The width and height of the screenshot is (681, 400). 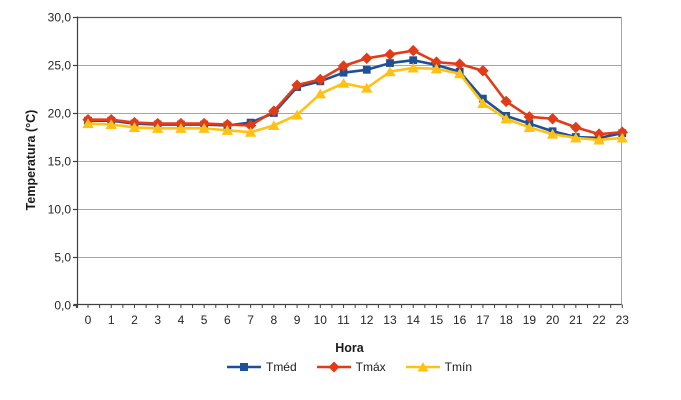 What do you see at coordinates (458, 367) in the screenshot?
I see `legend-label-tmin: Tmín` at bounding box center [458, 367].